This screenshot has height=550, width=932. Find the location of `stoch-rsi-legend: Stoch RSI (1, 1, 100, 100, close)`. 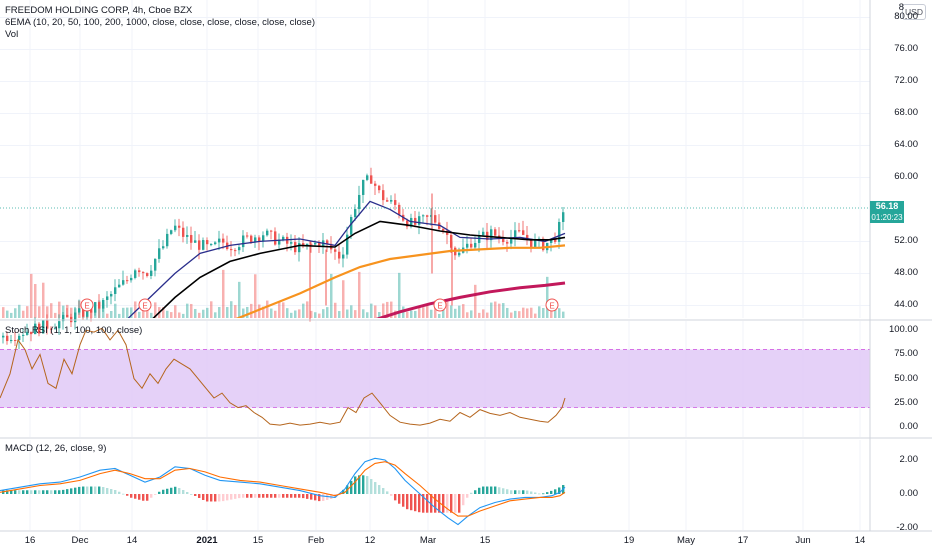

stoch-rsi-legend: Stoch RSI (1, 1, 100, 100, close) is located at coordinates (74, 330).